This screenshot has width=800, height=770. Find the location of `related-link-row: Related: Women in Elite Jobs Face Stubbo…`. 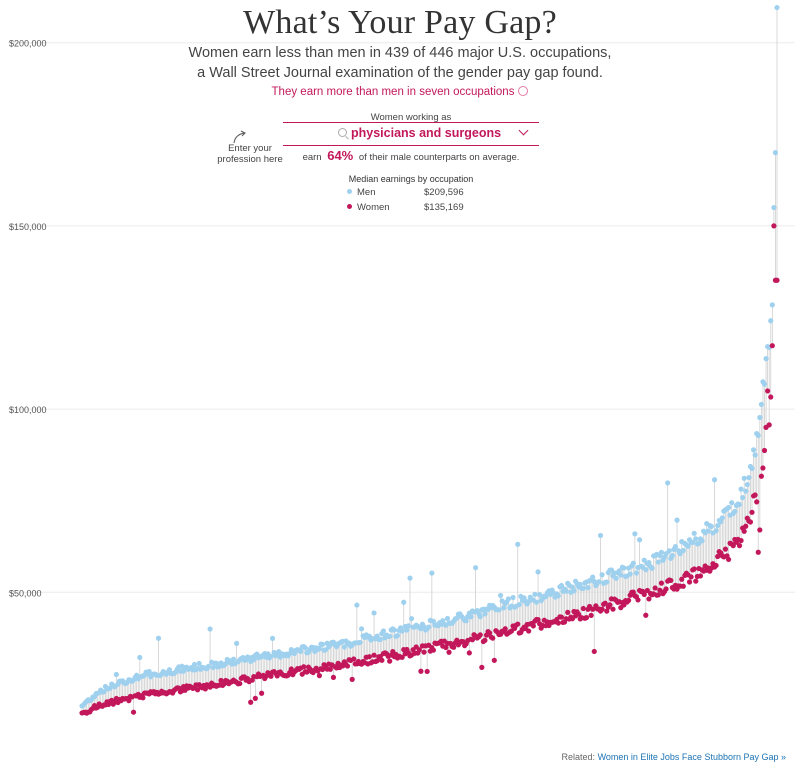

related-link-row: Related: Women in Elite Jobs Face Stubbo… is located at coordinates (674, 757).